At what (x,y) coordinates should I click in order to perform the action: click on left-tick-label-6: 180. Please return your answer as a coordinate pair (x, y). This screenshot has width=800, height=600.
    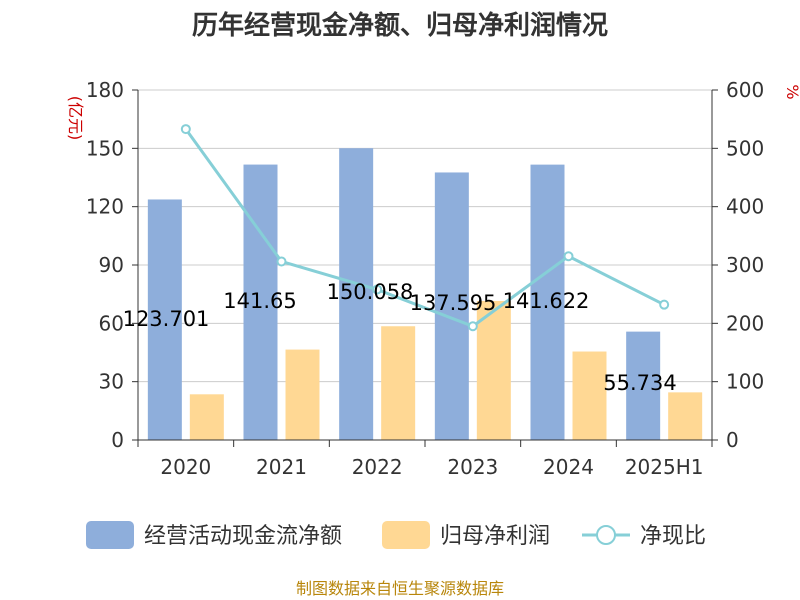
    Looking at the image, I should click on (105, 90).